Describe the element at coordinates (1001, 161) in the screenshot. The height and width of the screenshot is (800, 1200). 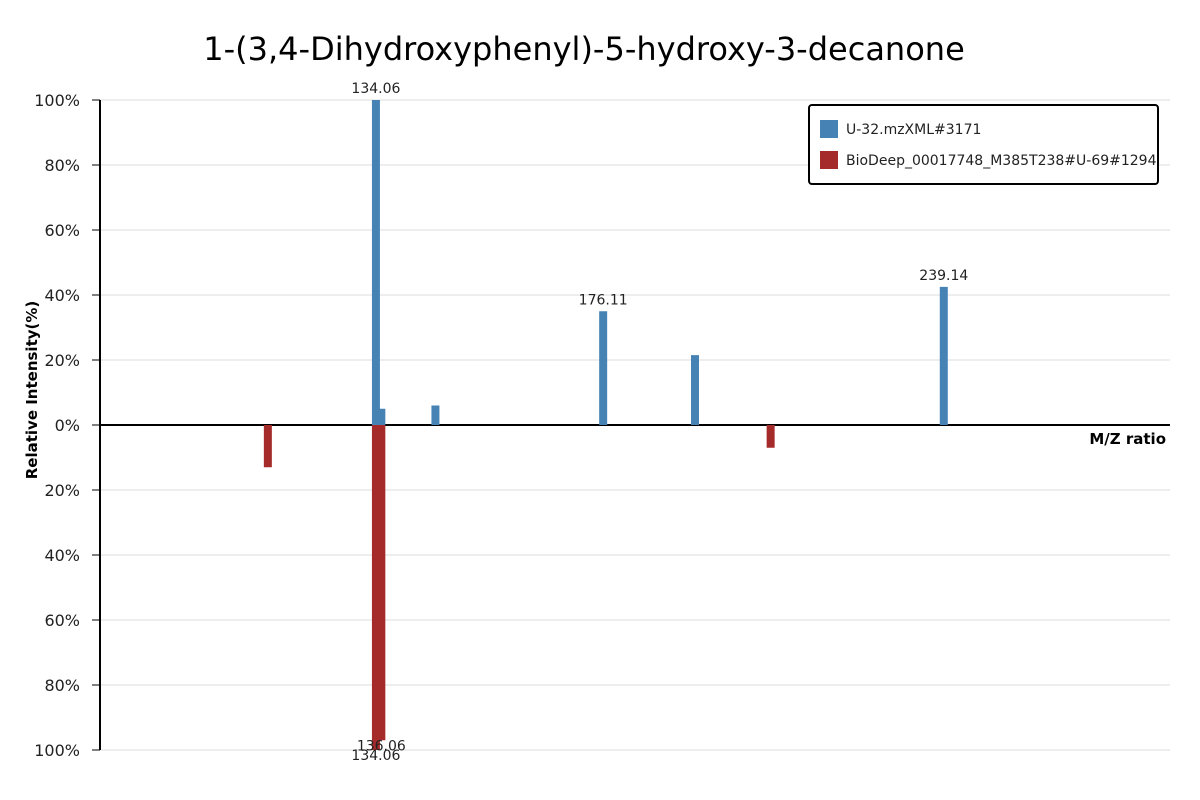
I see `legend-label-series-2: BioDeep_00017748_M385T238#U-69#1294` at that location.